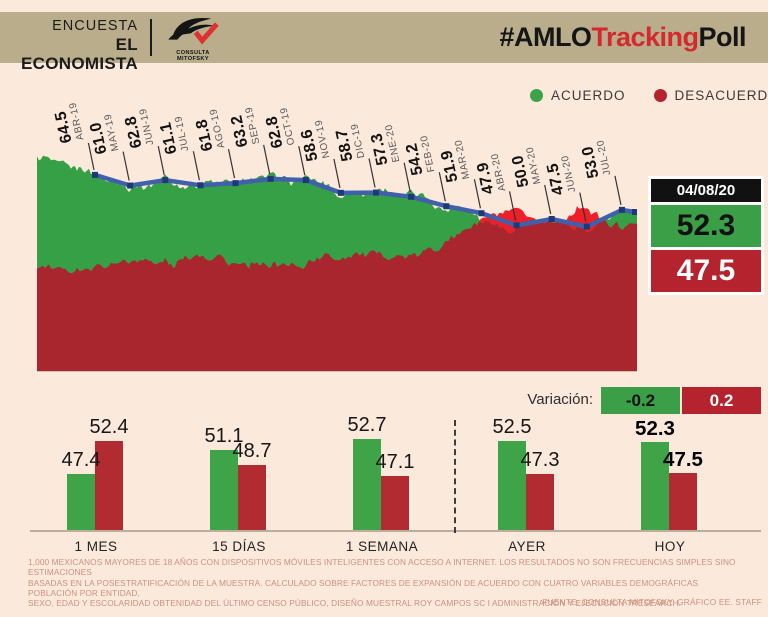  I want to click on legend-item-desacuerdo: DESACUERDO, so click(710, 95).